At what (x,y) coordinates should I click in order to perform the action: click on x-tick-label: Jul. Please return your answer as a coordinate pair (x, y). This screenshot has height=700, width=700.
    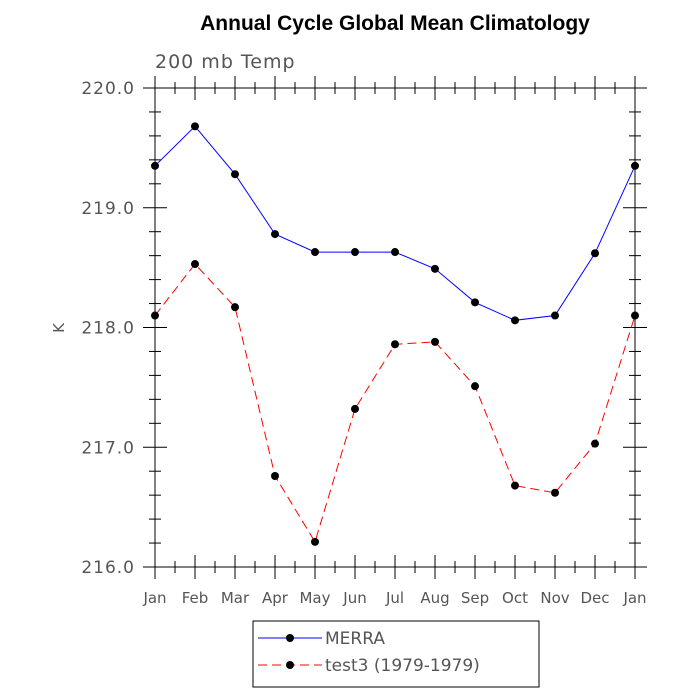
    Looking at the image, I should click on (394, 598).